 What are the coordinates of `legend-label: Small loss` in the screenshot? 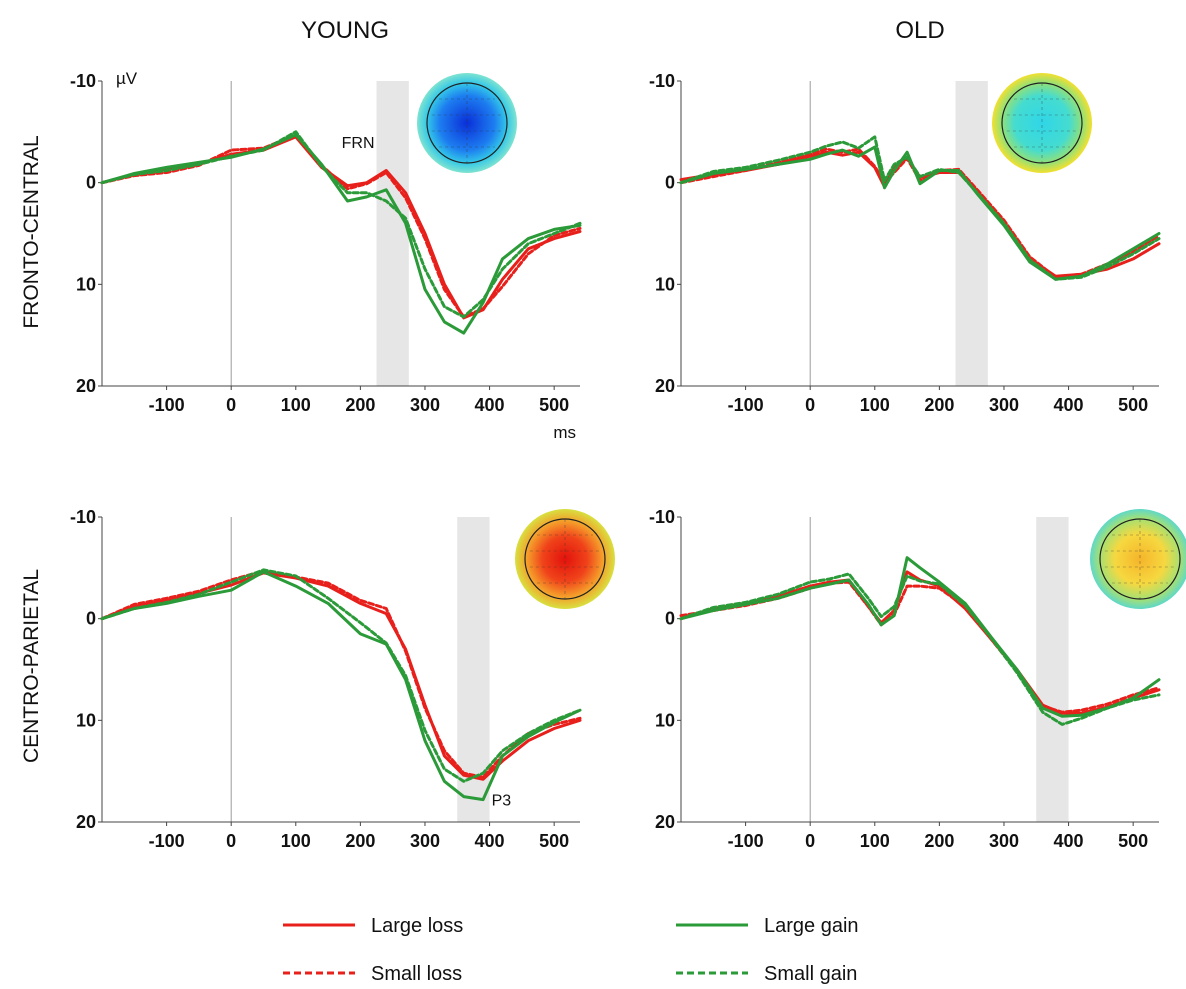 It's located at (416, 974).